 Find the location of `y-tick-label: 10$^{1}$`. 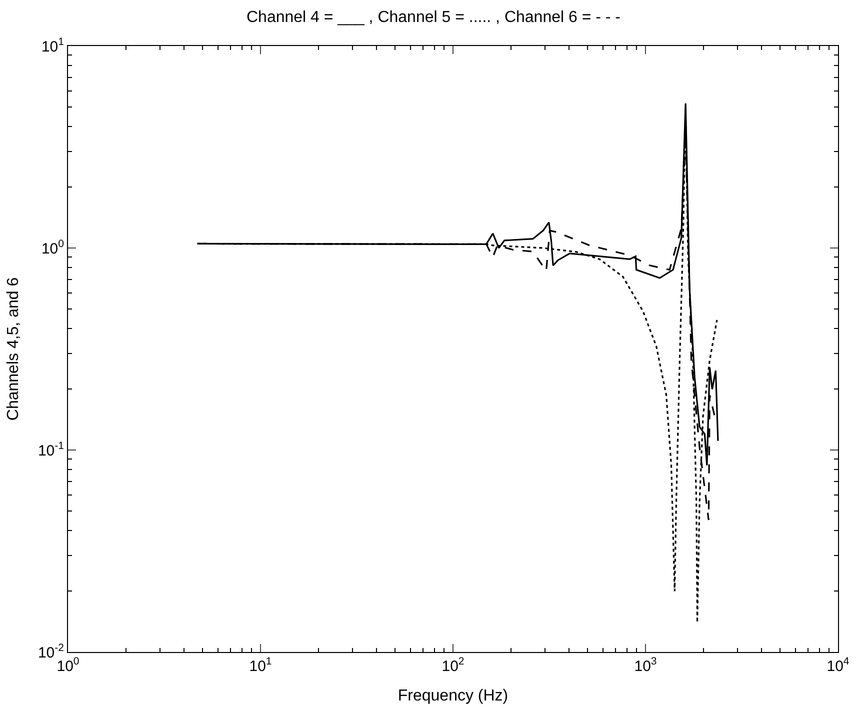

y-tick-label: 10$^{1}$ is located at coordinates (52, 46).